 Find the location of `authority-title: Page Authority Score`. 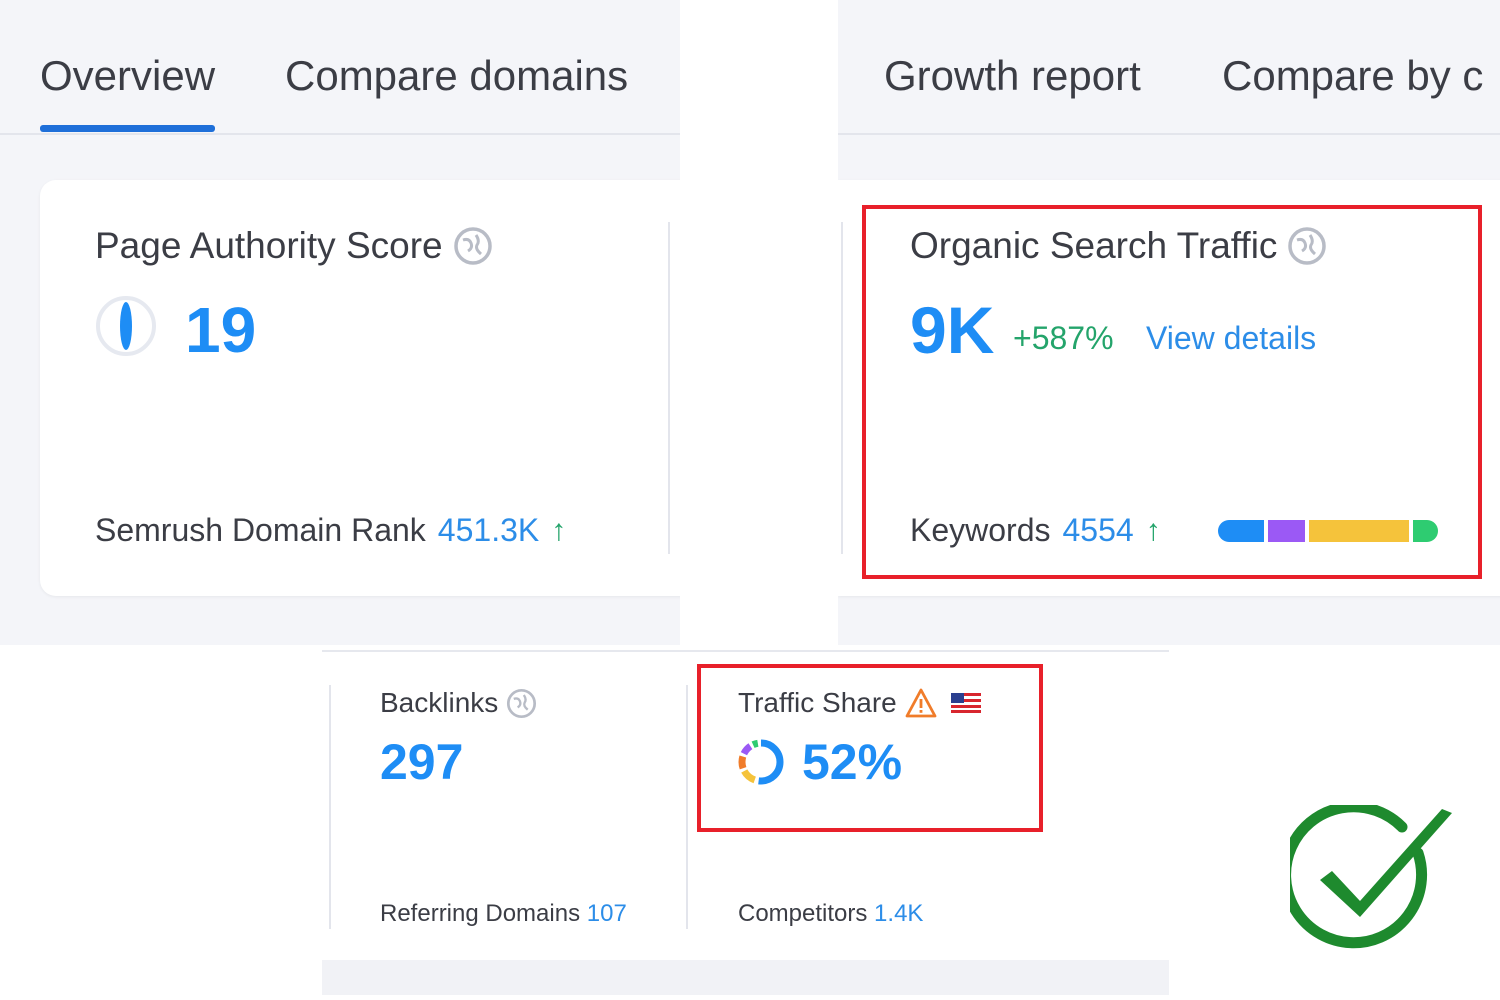

authority-title: Page Authority Score is located at coordinates (294, 246).